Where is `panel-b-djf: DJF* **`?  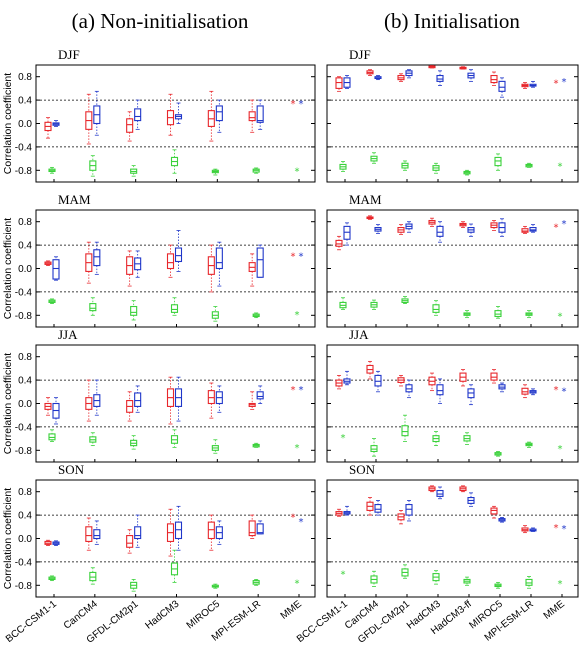 panel-b-djf: DJF* ** is located at coordinates (452, 114).